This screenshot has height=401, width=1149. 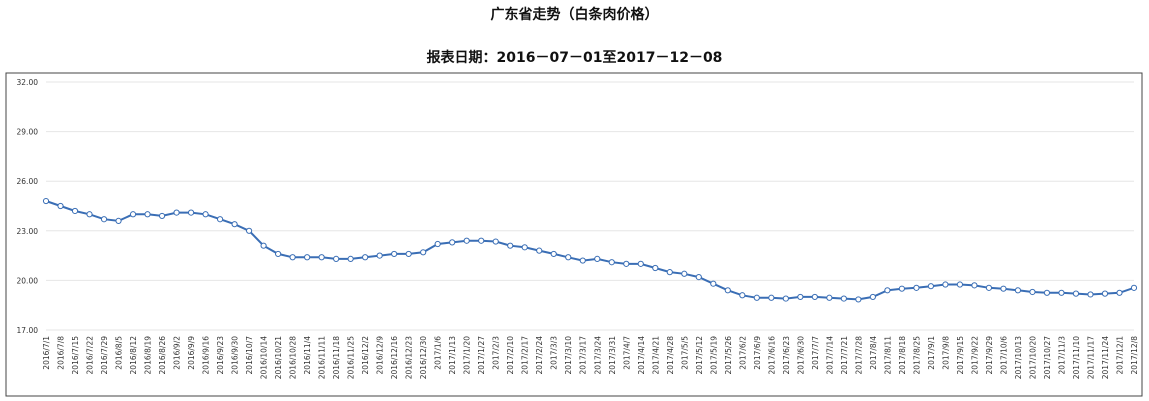 What do you see at coordinates (641, 355) in the screenshot?
I see `x-tick-label: 2017/4/14` at bounding box center [641, 355].